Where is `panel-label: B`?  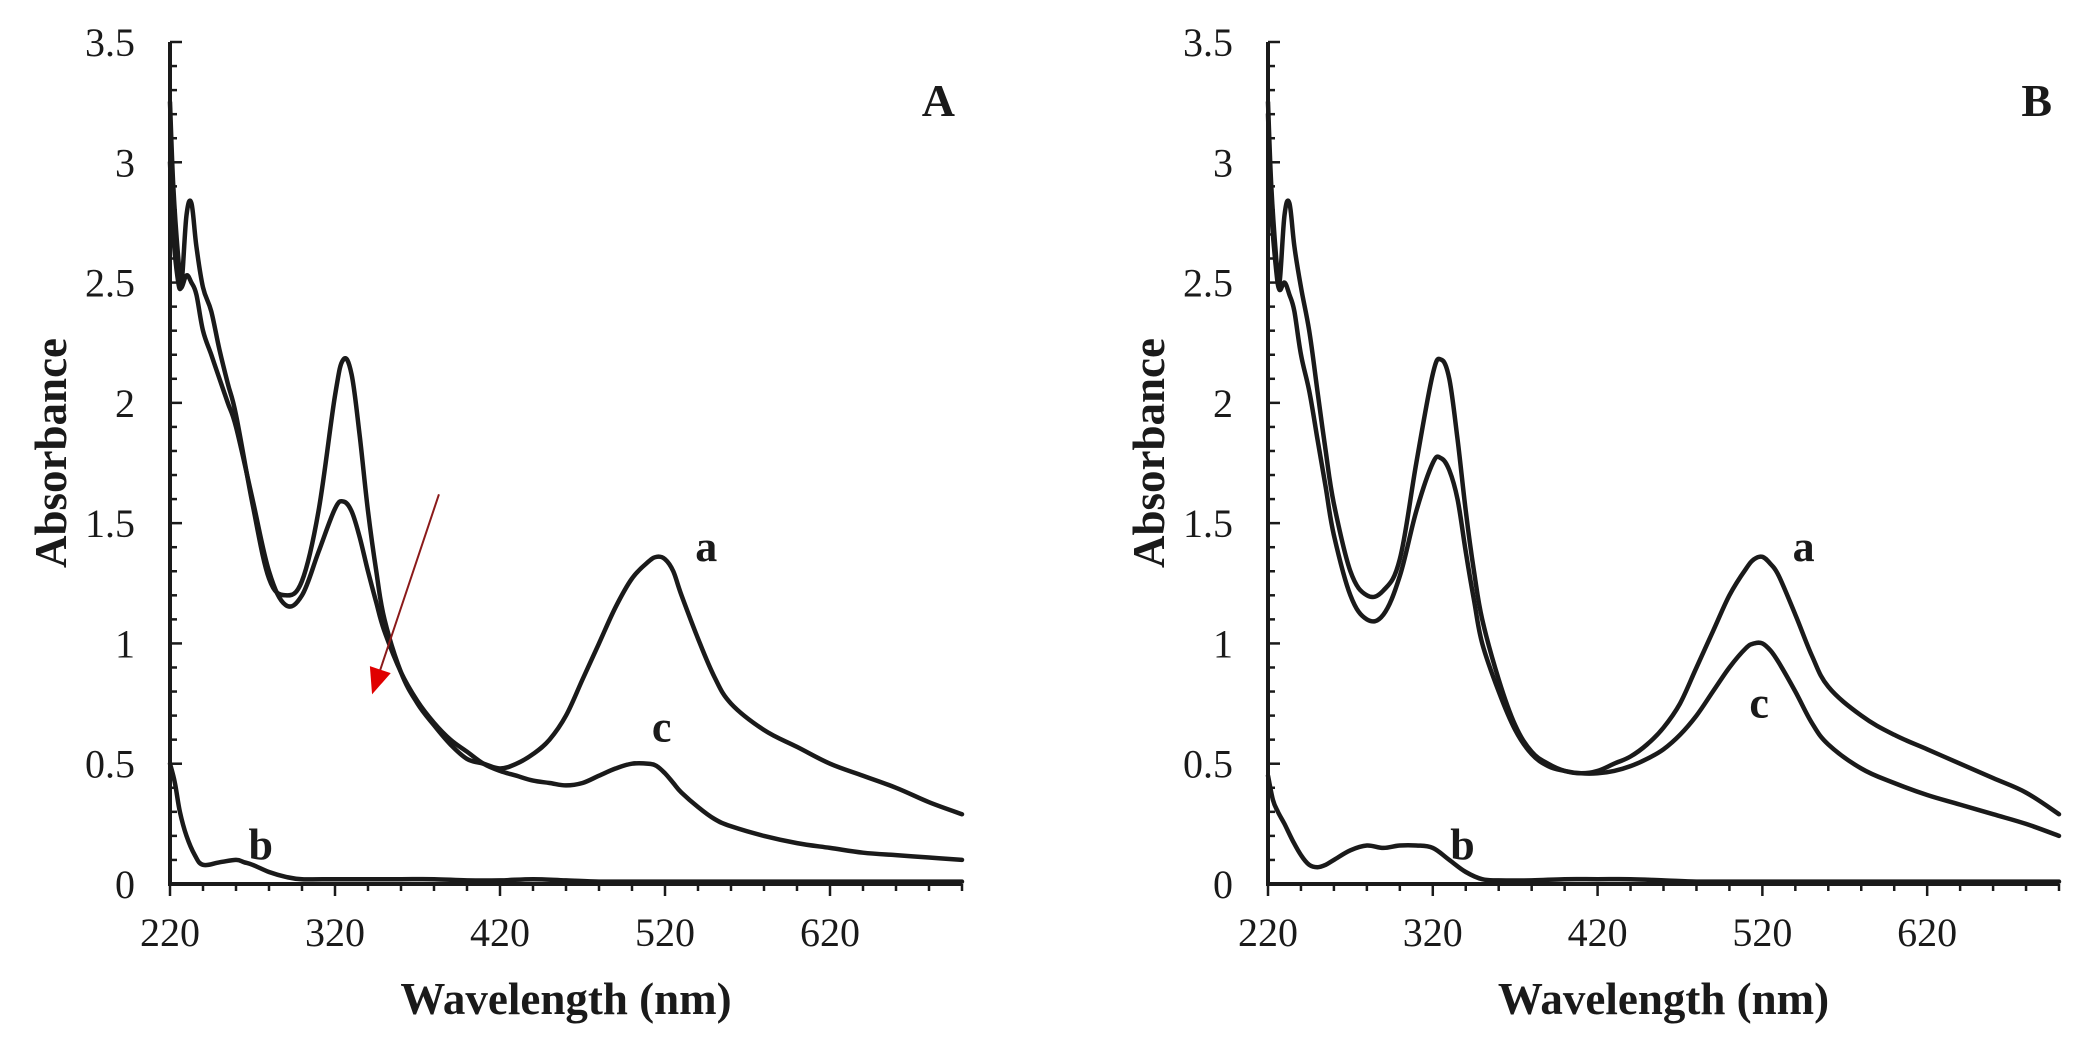
panel-label: B is located at coordinates (2036, 100).